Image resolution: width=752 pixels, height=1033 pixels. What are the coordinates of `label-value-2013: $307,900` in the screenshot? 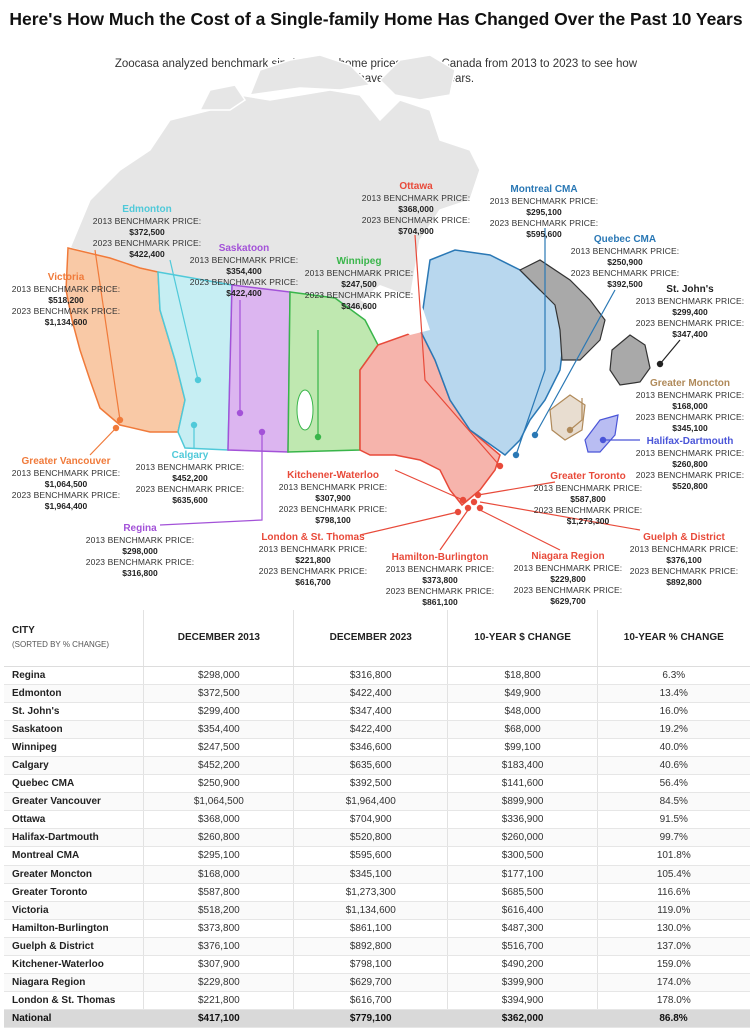 It's located at (333, 498).